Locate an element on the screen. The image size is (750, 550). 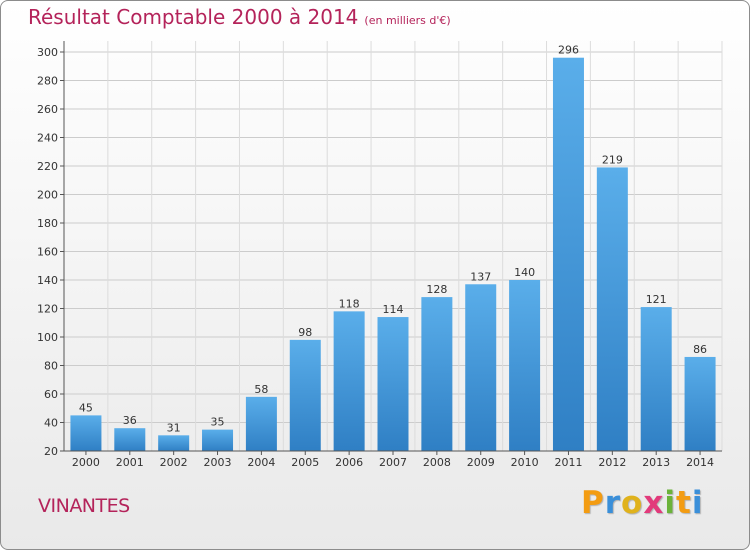
bar-value-label: 98 is located at coordinates (305, 332).